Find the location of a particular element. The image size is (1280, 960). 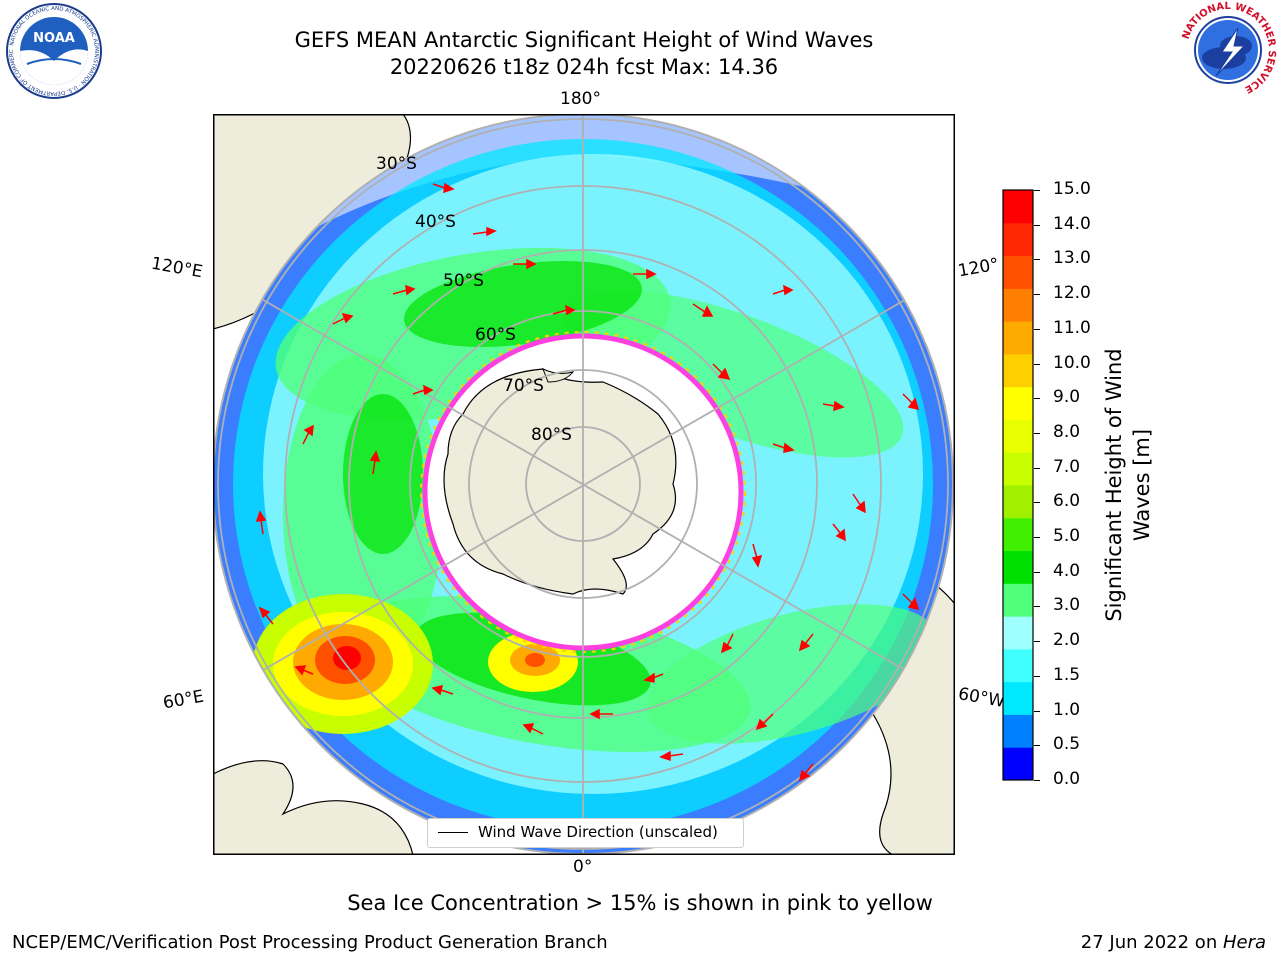

lat-label-70s: 70°S is located at coordinates (523, 386).